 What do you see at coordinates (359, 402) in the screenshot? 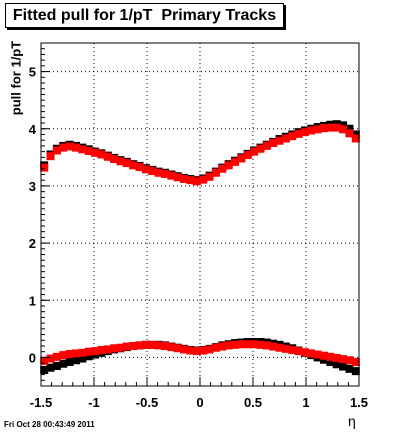
I see `x-tick-label: 1.5` at bounding box center [359, 402].